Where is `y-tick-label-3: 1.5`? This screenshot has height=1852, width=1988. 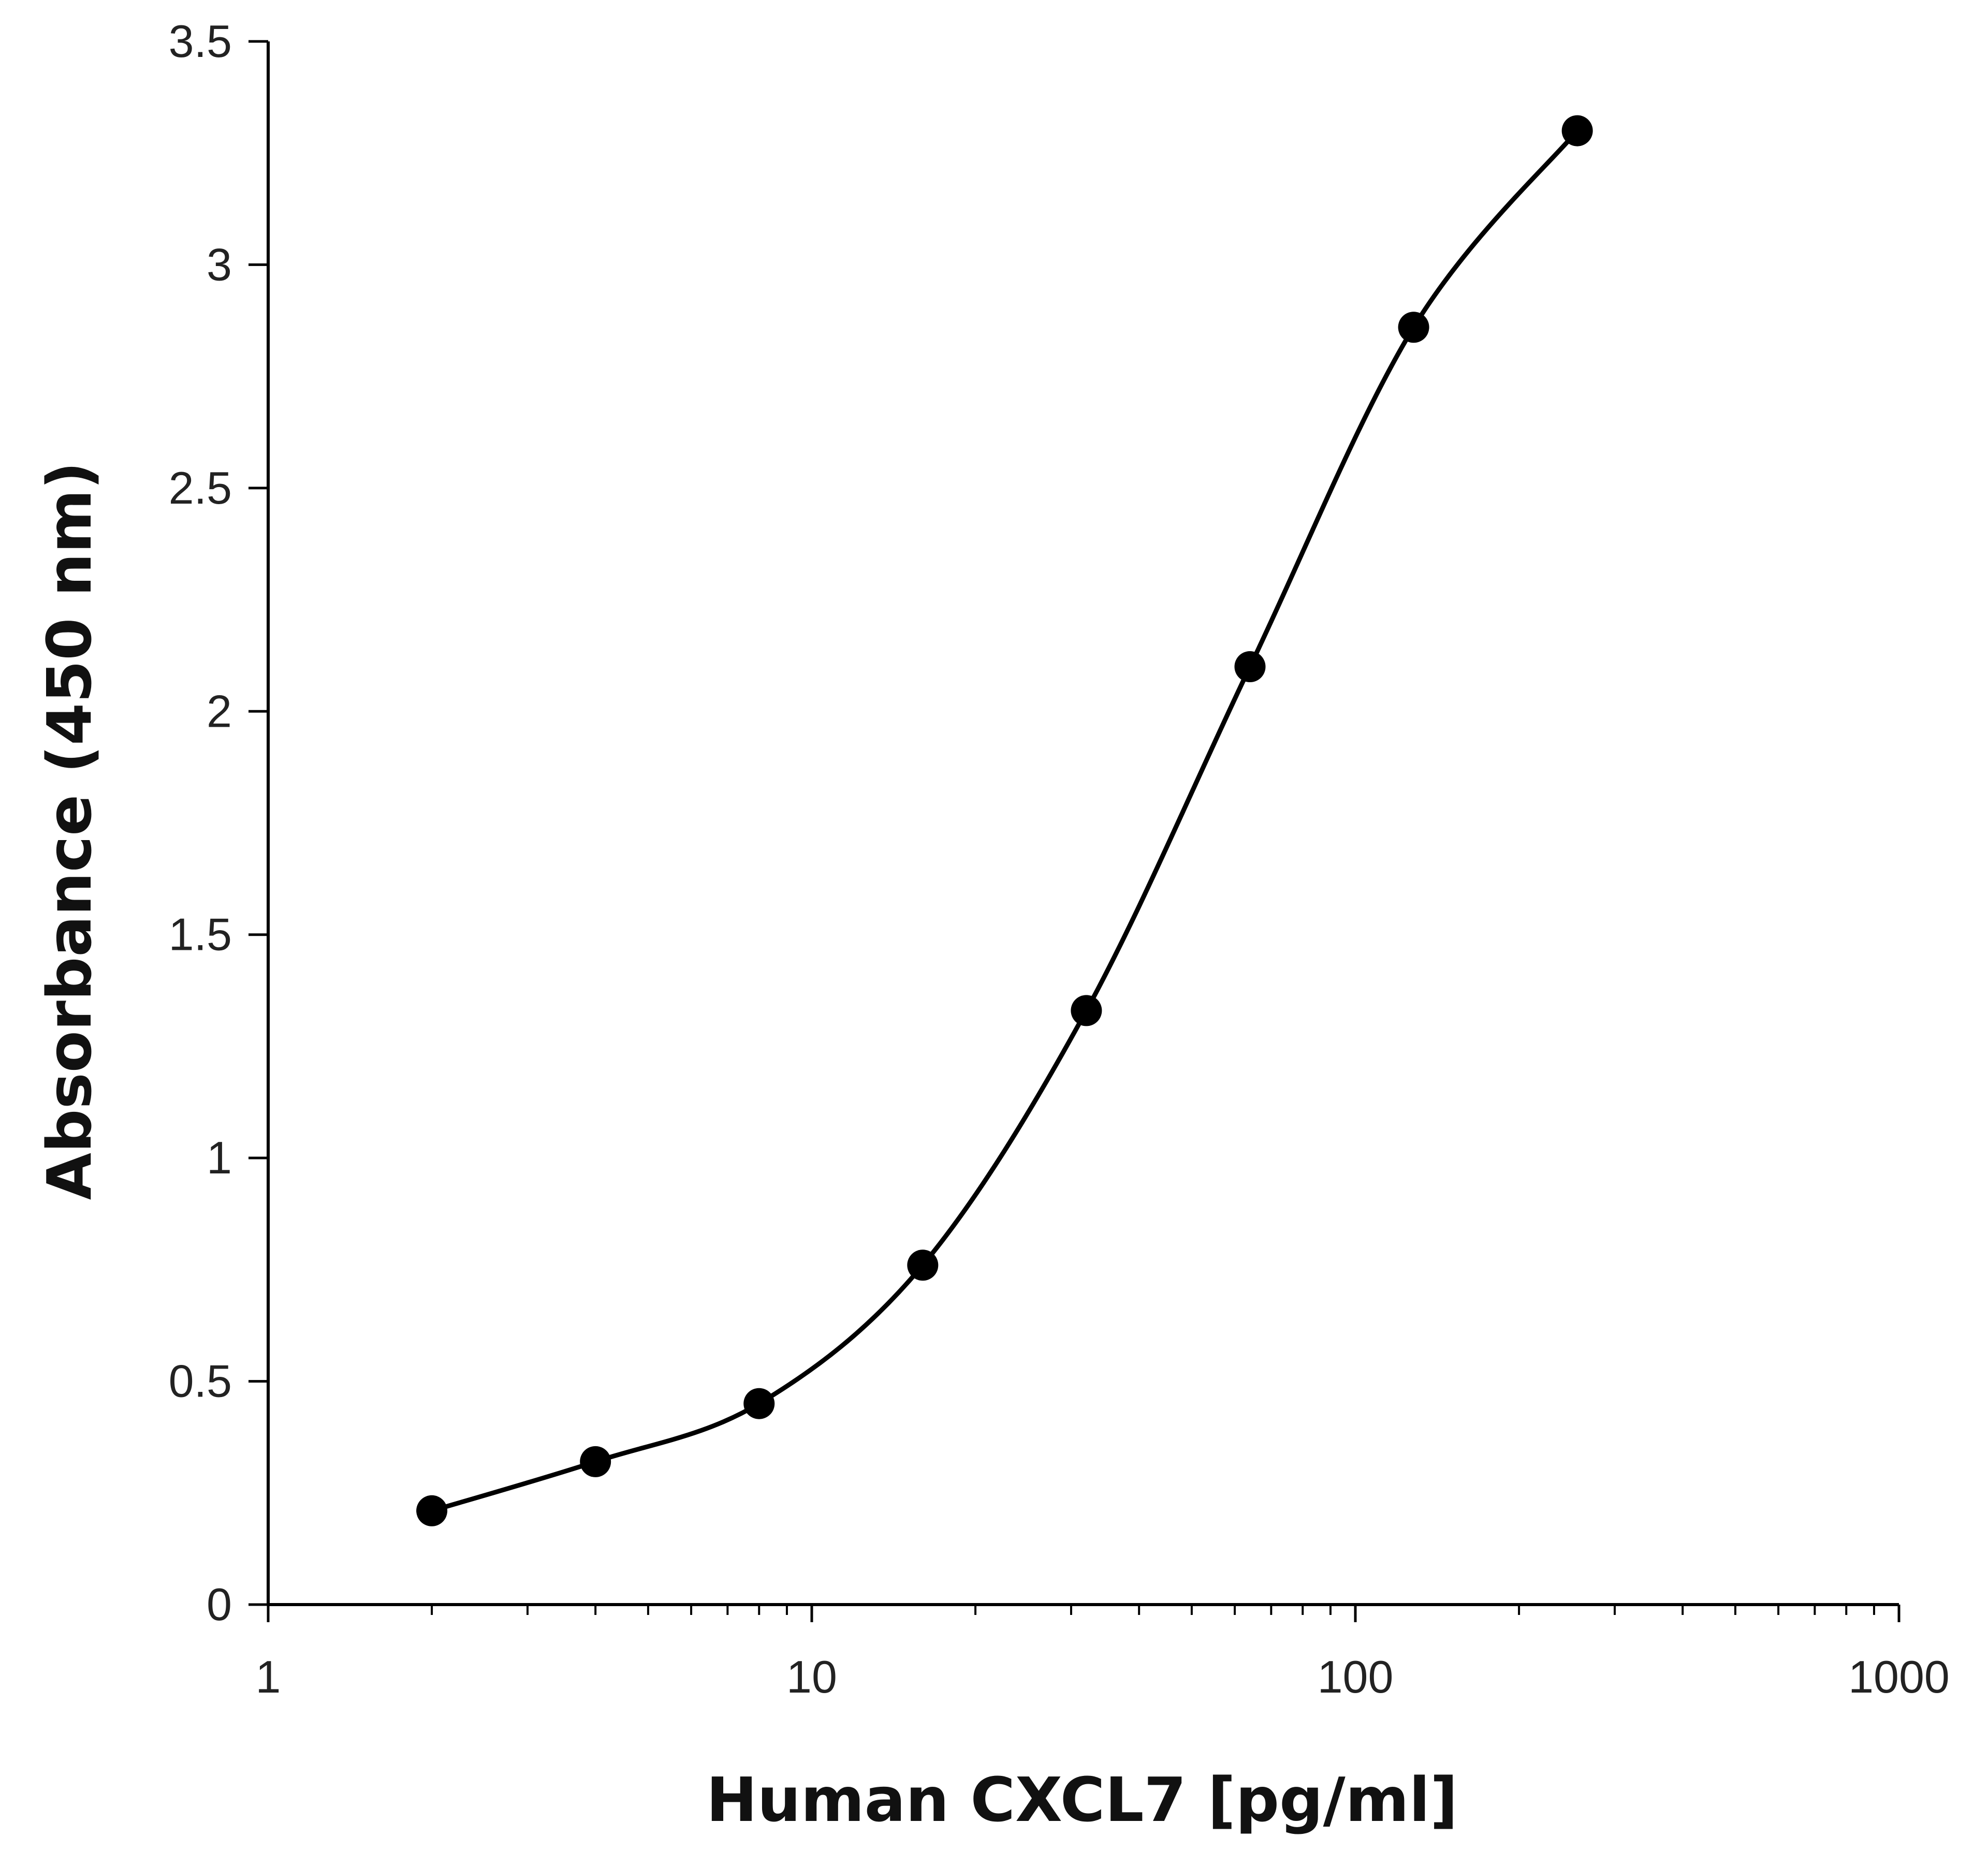
y-tick-label-3: 1.5 is located at coordinates (200, 935).